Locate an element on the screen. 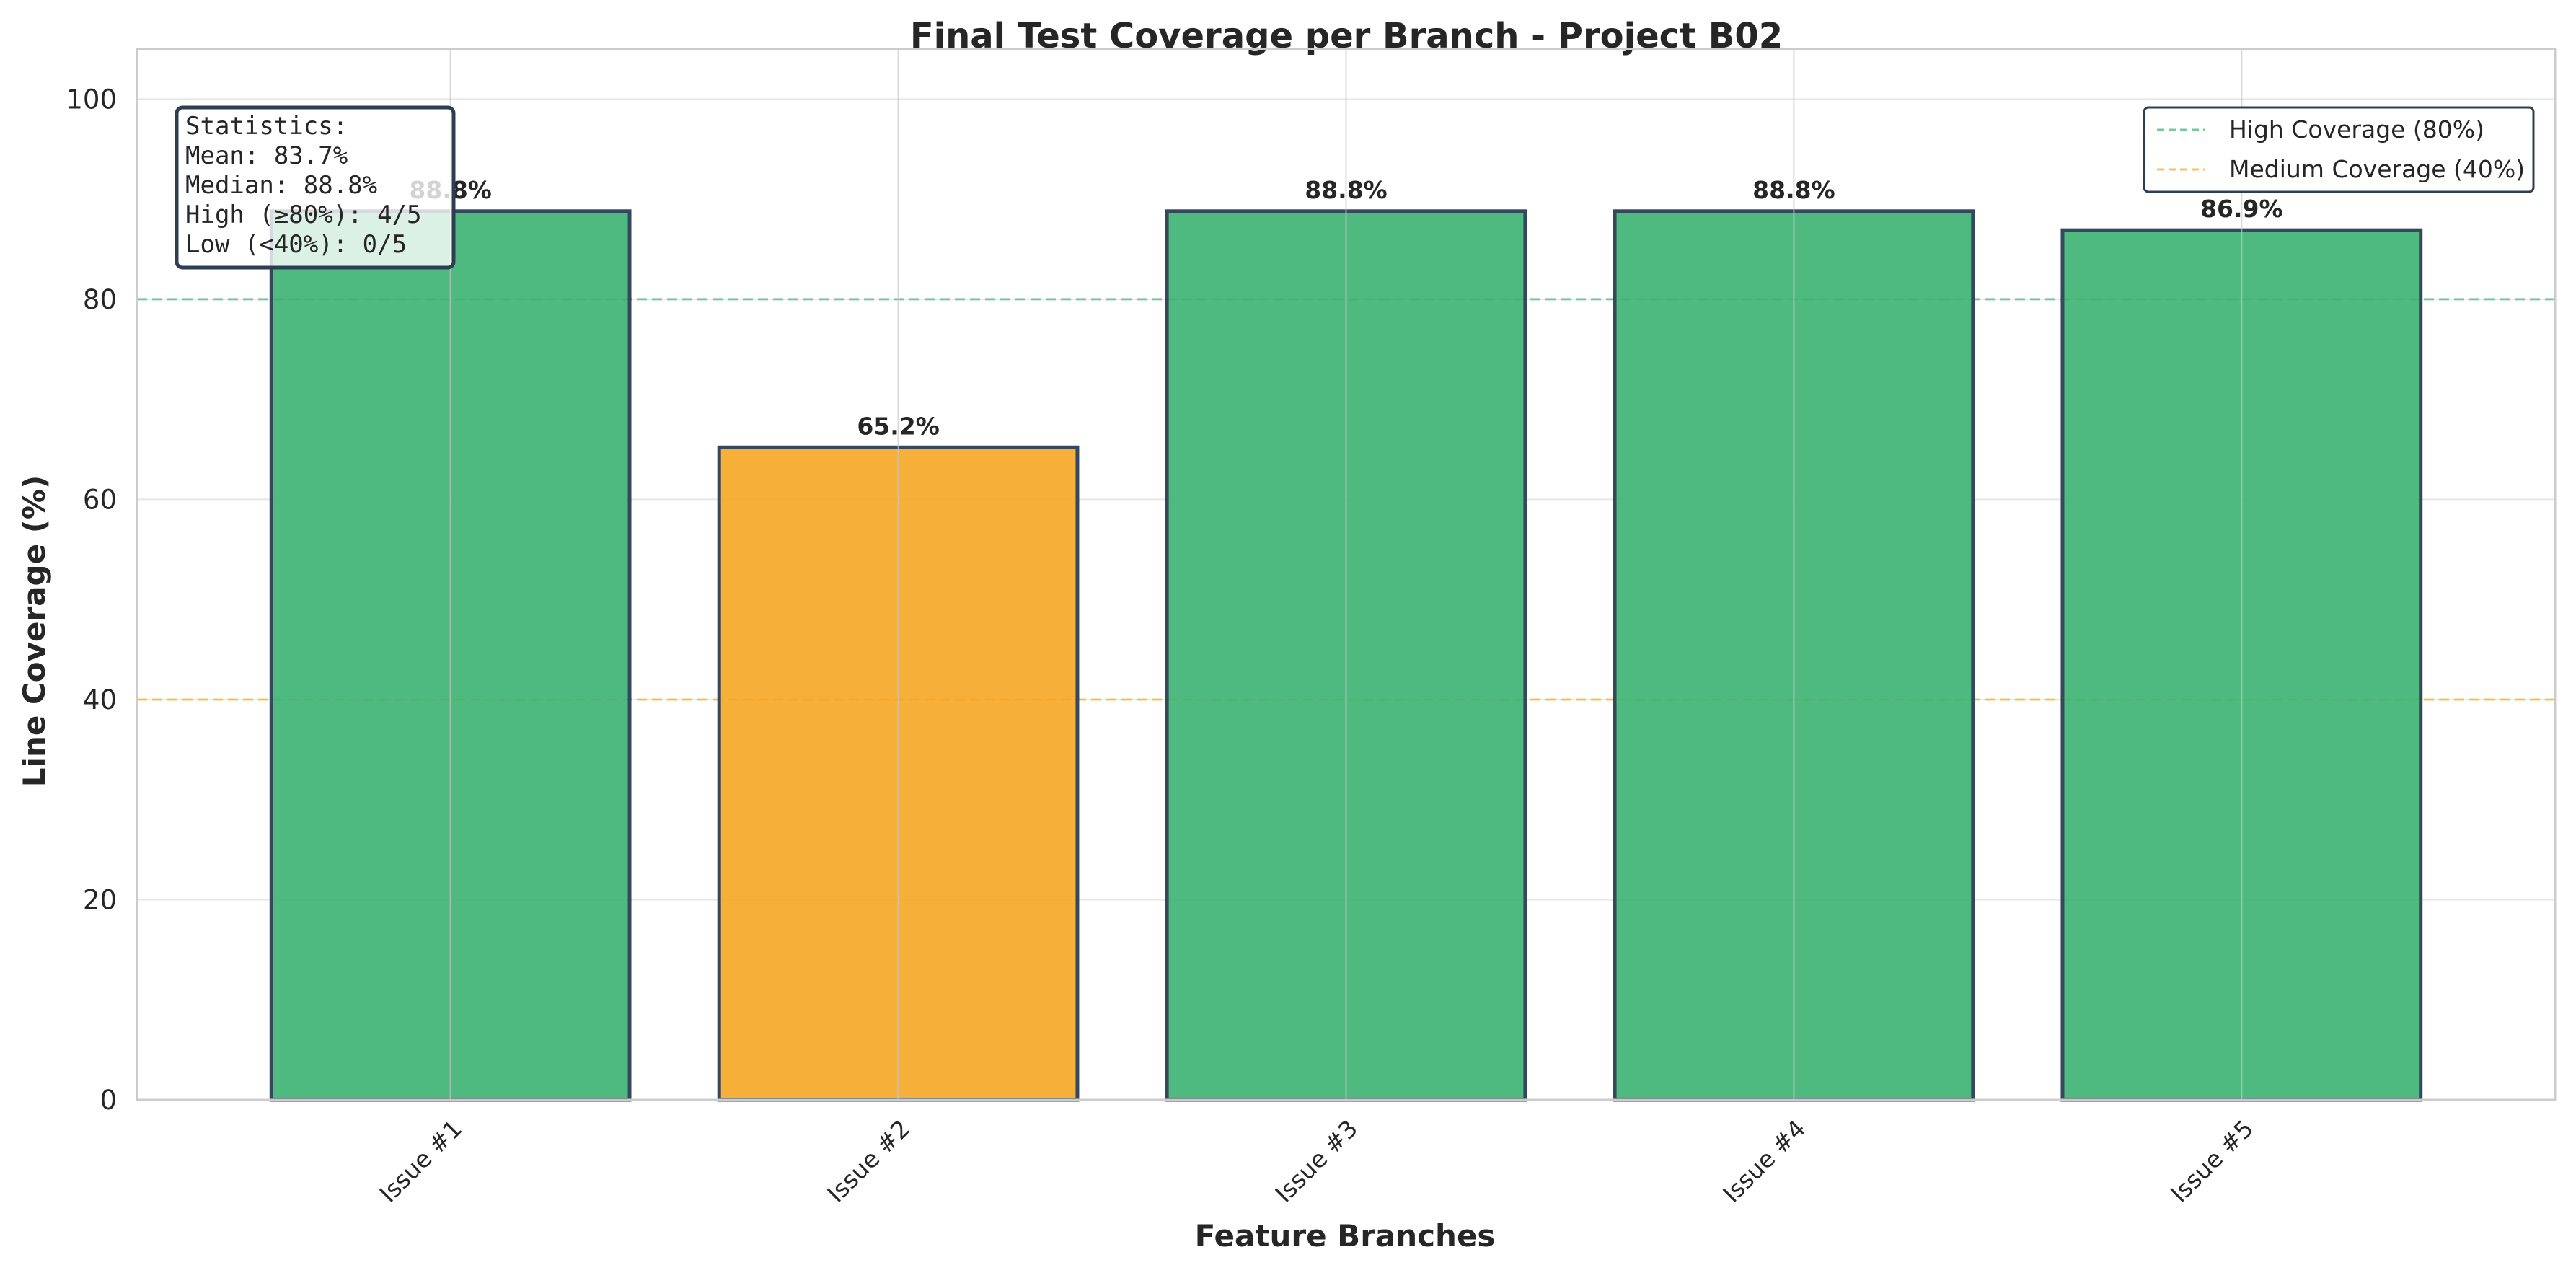  x-tick-label: Issue #3 is located at coordinates (1316, 1161).